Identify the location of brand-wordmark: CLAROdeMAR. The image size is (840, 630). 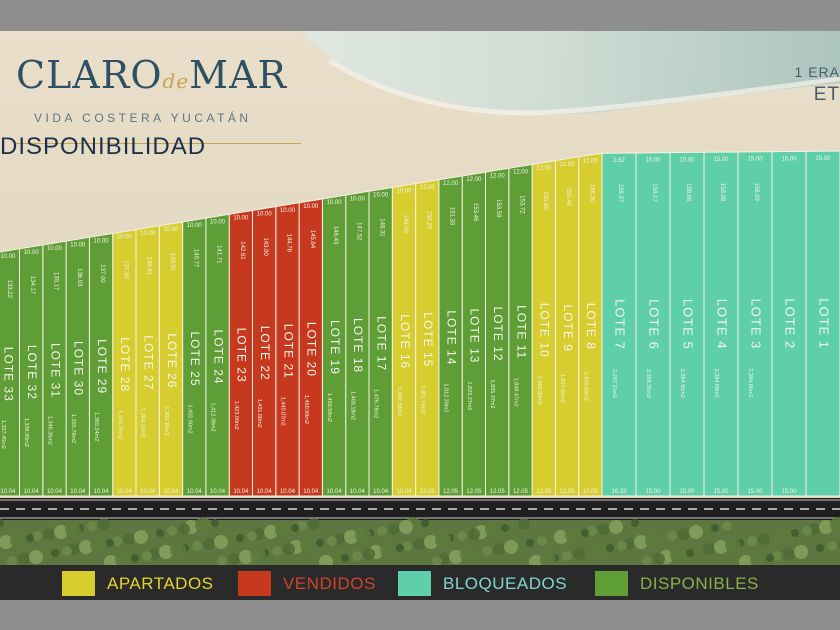
(151, 75).